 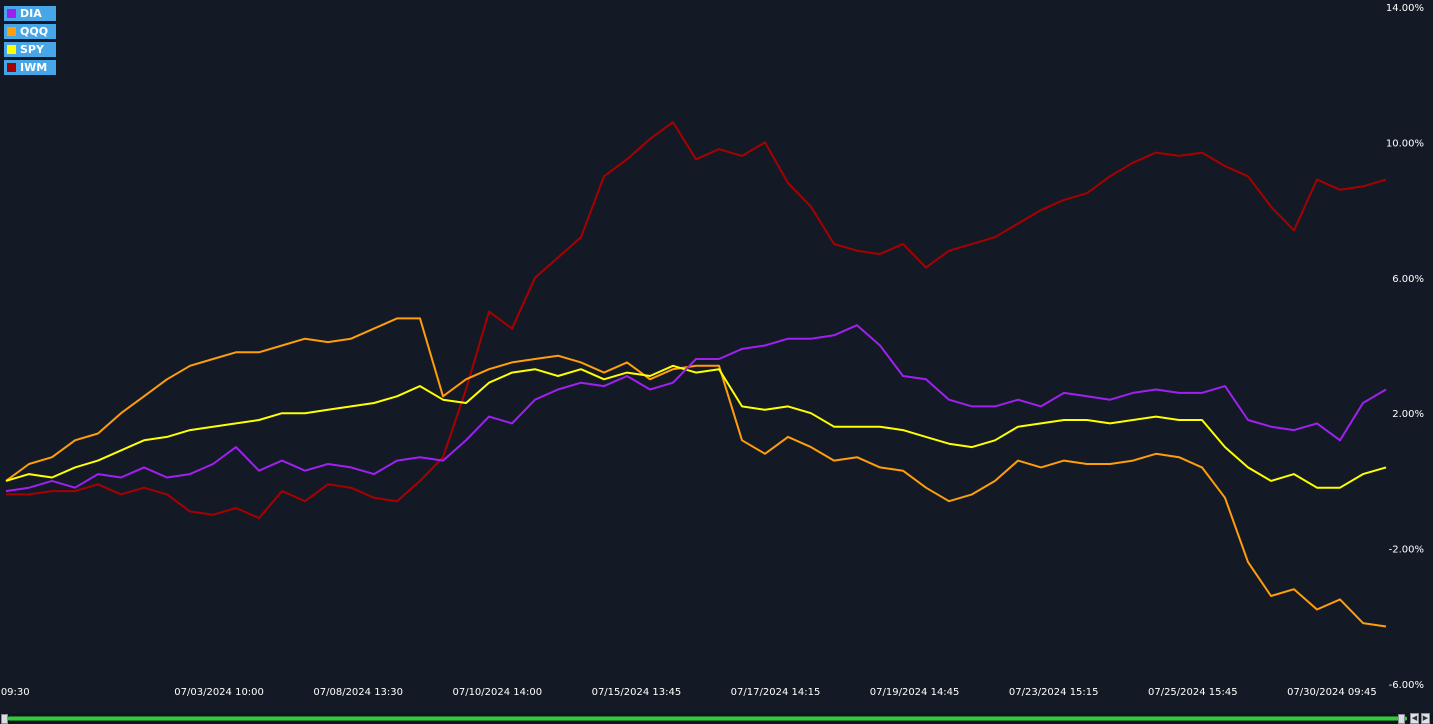 I want to click on legend-item-iwm: IWM, so click(x=30, y=67).